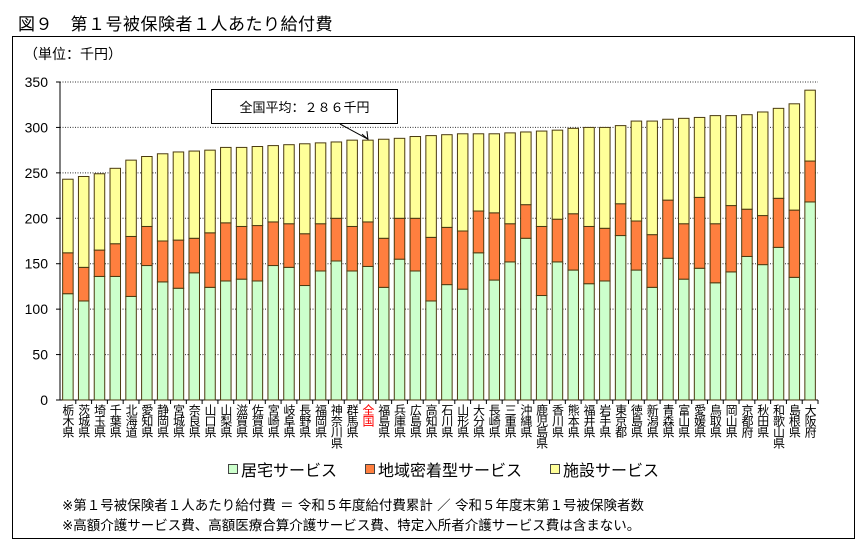 Image resolution: width=868 pixels, height=554 pixels. Describe the element at coordinates (83, 420) in the screenshot. I see `x-tick-label: 茨城県` at that location.